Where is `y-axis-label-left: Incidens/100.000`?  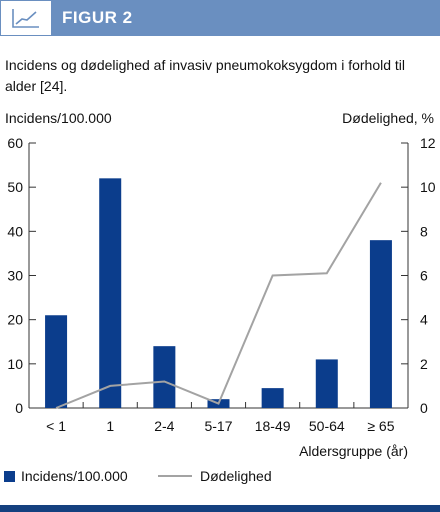 y-axis-label-left: Incidens/100.000 is located at coordinates (58, 118).